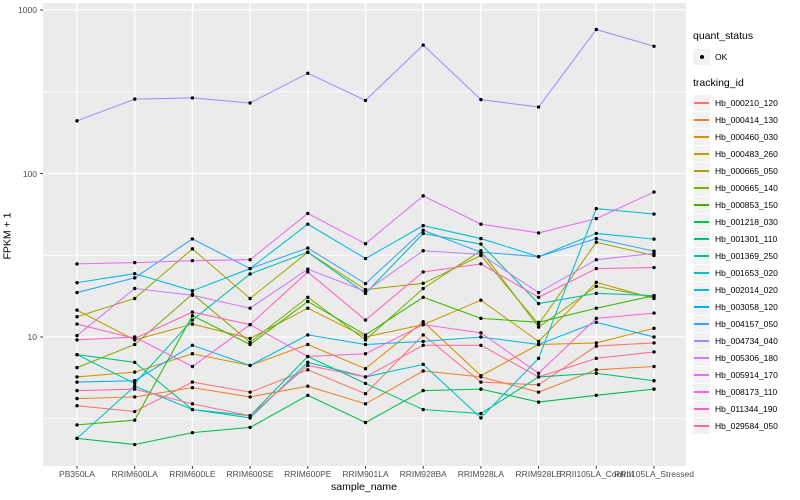 The image size is (800, 500). I want to click on legend-item: Hb_000853_150, so click(746, 204).